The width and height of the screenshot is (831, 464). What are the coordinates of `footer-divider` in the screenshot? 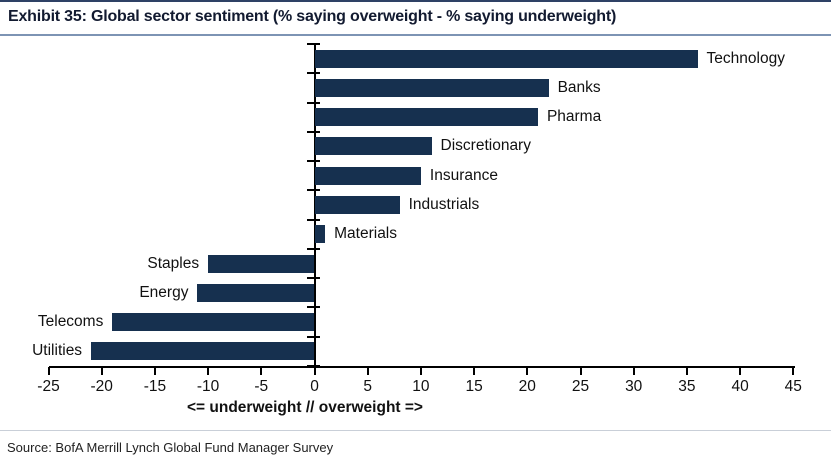 It's located at (415, 430).